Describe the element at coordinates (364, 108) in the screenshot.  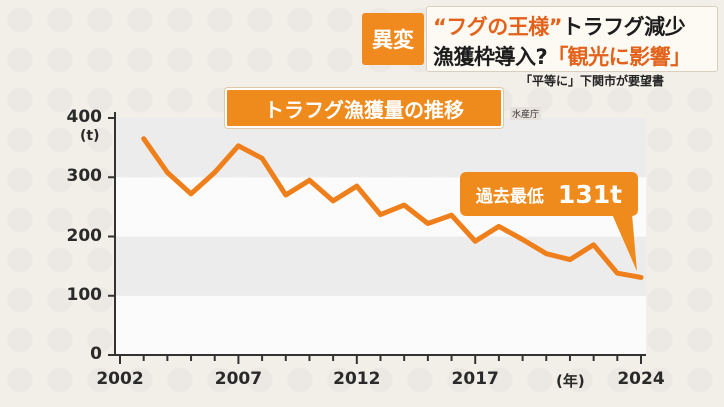
I see `chart-title: トラフグ漁獲量の推移` at that location.